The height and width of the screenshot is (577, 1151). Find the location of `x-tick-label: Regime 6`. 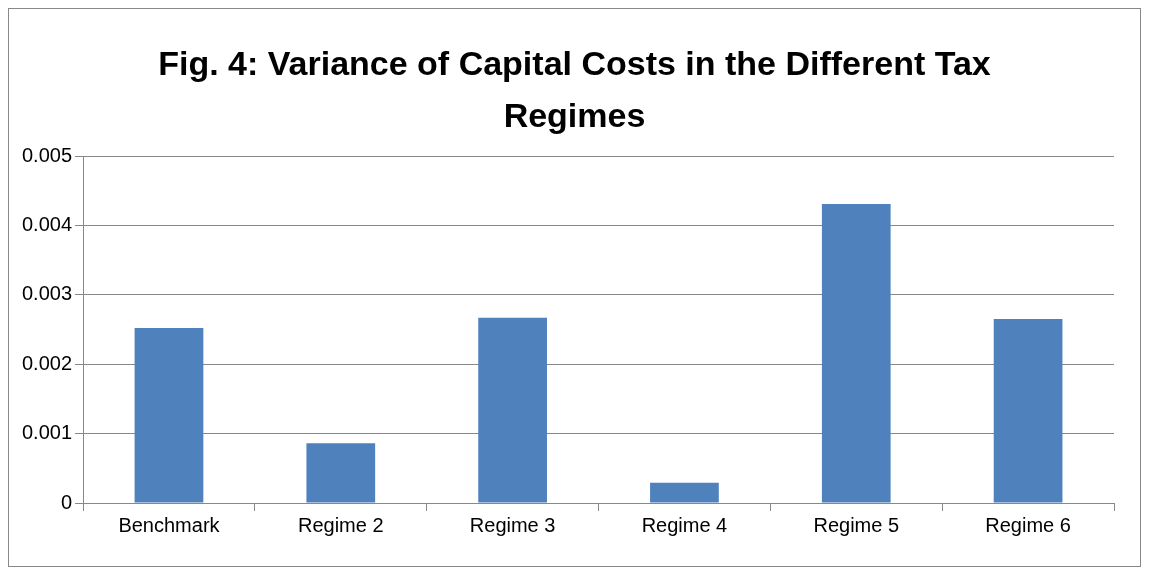

x-tick-label: Regime 6 is located at coordinates (1028, 524).